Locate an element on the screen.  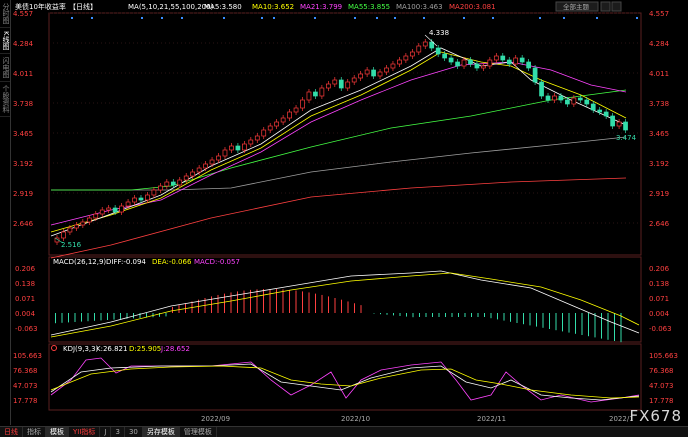
price-tick-left: 4.557 is located at coordinates (23, 14).